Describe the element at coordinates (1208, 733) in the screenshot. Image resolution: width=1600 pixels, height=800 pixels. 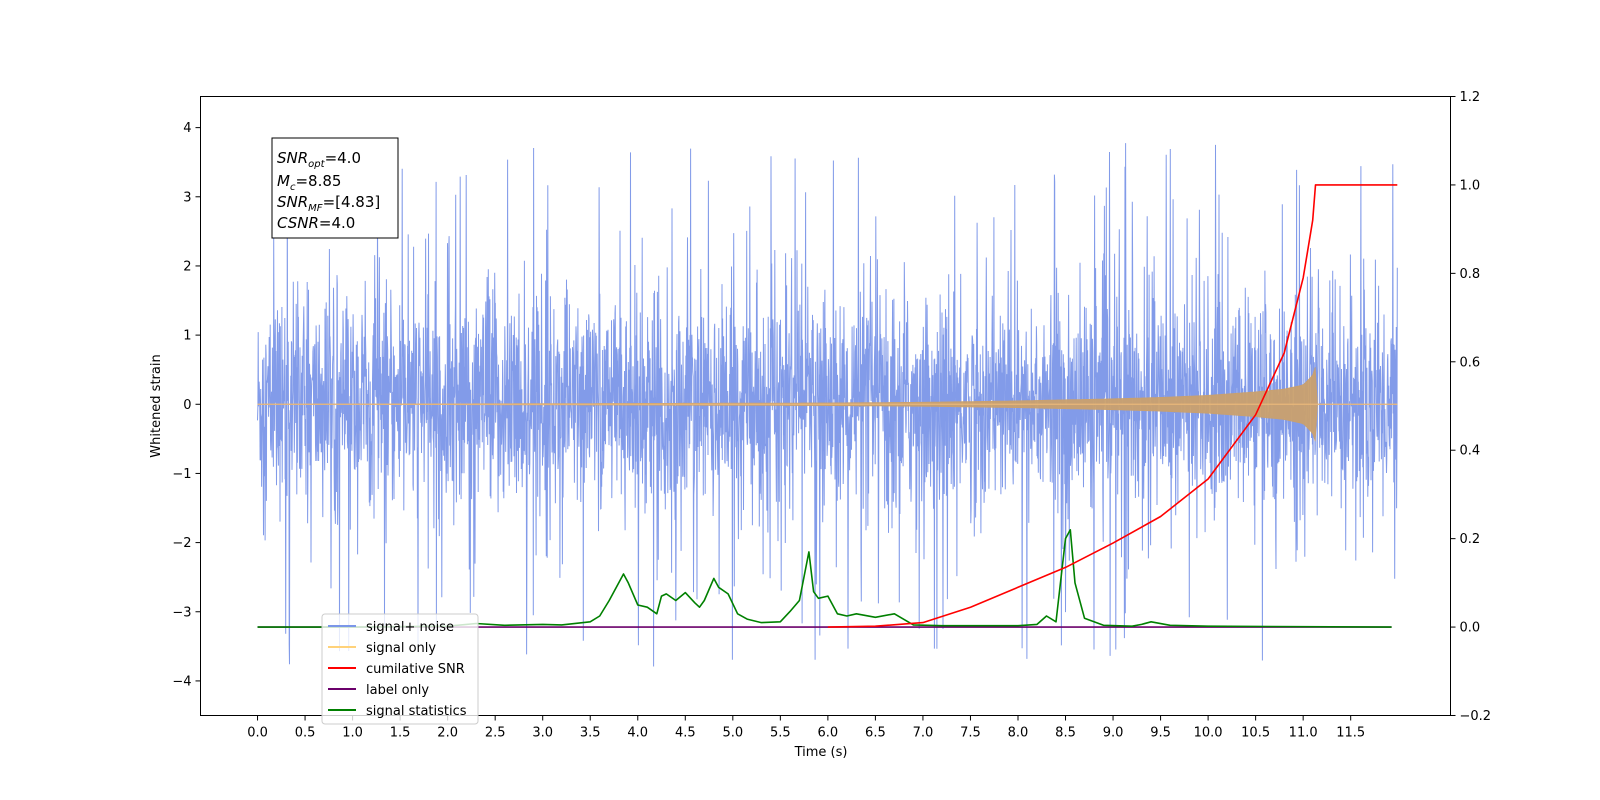
I see `x-tick-label: 10.0` at that location.